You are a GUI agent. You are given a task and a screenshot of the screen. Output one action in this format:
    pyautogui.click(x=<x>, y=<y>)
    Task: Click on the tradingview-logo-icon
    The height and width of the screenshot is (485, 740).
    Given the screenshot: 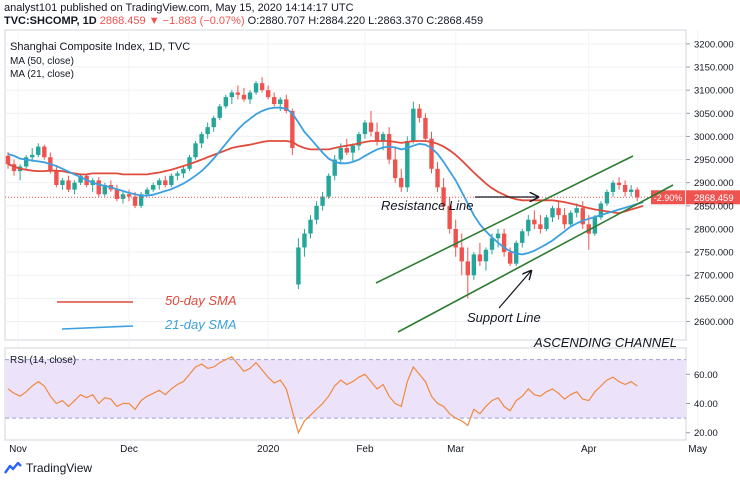 What is the action you would take?
    pyautogui.click(x=13, y=467)
    